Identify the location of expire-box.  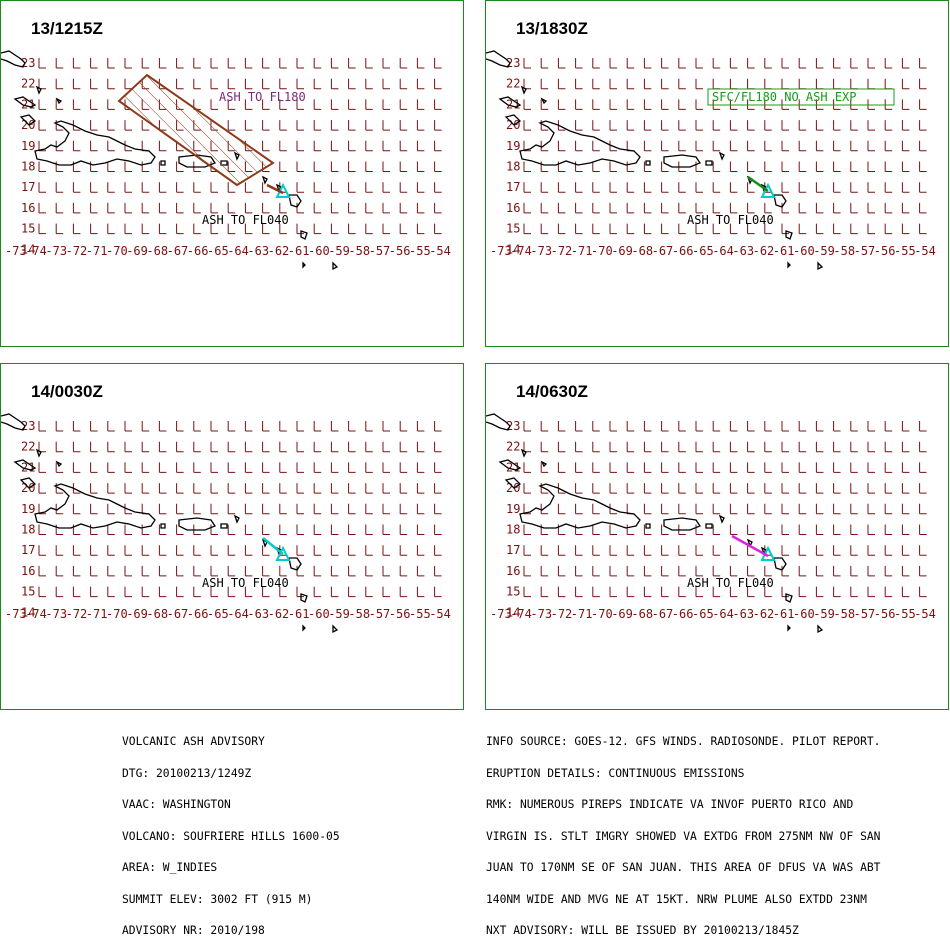
(801, 97).